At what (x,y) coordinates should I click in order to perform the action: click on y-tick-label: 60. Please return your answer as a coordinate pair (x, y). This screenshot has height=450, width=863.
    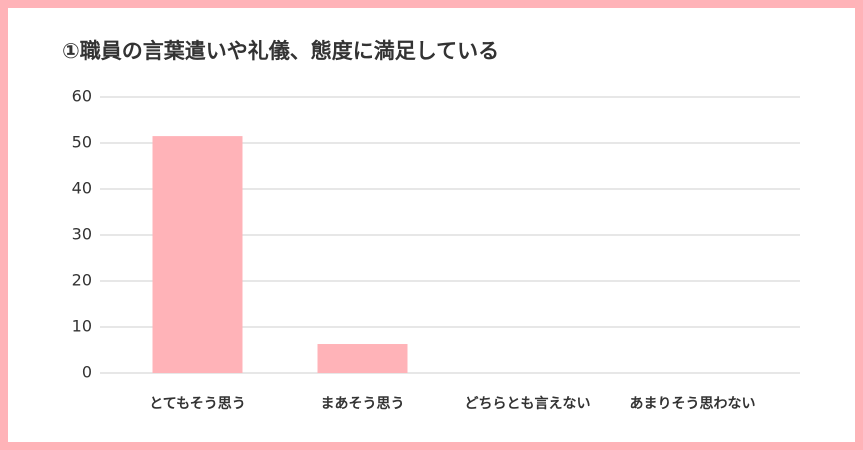
    Looking at the image, I should click on (82, 96).